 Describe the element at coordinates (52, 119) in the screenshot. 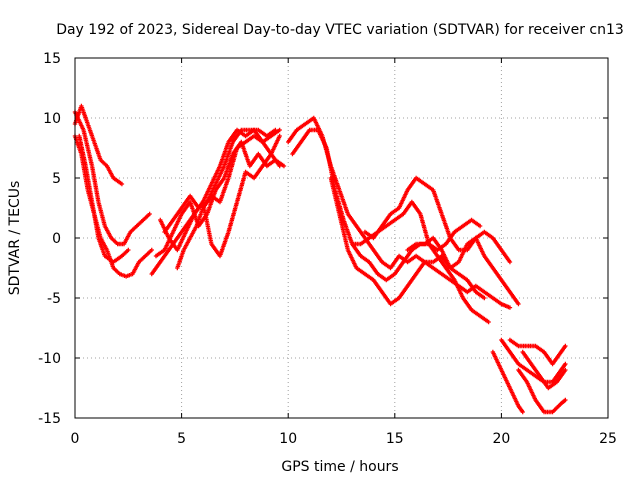

I see `y-tick-label: 10` at that location.